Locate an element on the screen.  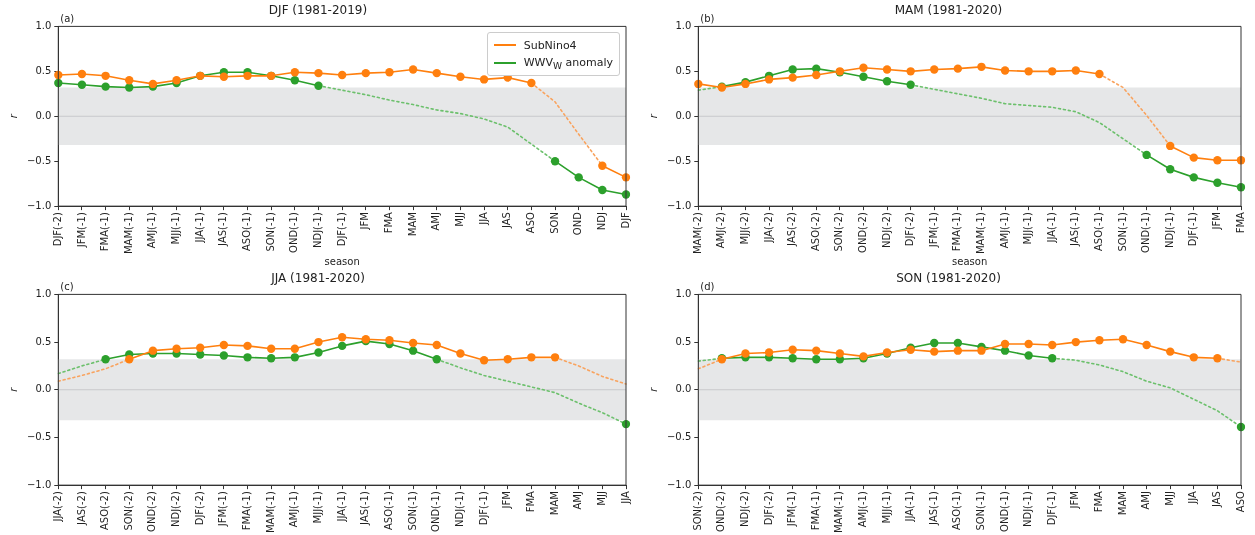
x-tick-label: AMJ is located at coordinates (1146, 500).